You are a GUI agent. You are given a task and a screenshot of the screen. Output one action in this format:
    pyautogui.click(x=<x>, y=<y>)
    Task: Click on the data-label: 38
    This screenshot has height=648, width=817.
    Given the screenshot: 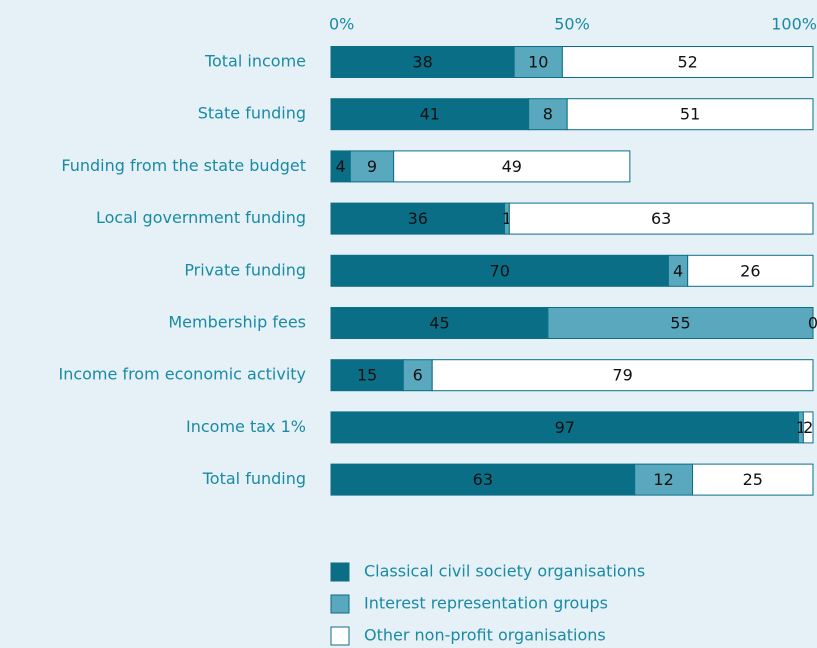 What is the action you would take?
    pyautogui.click(x=422, y=62)
    